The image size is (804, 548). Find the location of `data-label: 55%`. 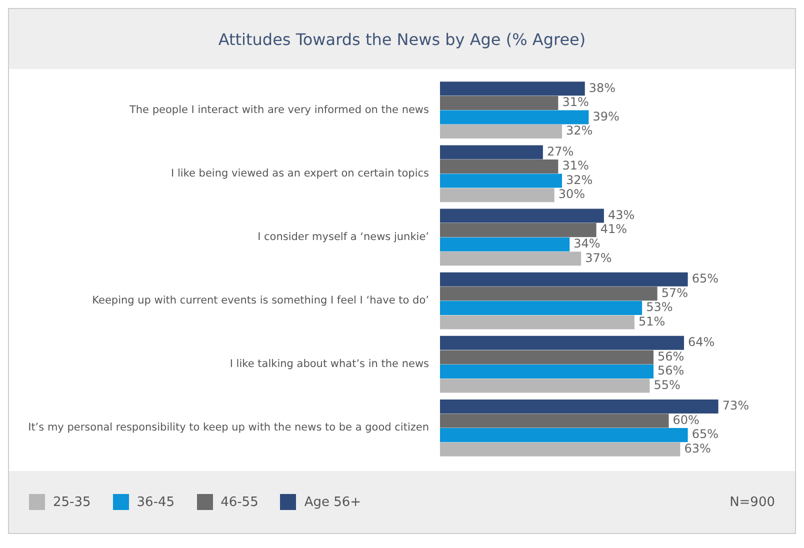

data-label: 55% is located at coordinates (667, 385).